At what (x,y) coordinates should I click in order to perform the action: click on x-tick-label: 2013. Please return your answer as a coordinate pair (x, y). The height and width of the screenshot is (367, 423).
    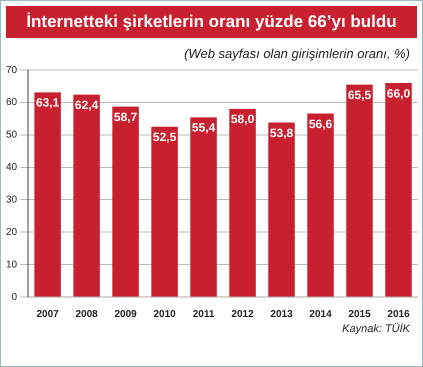
    Looking at the image, I should click on (282, 314).